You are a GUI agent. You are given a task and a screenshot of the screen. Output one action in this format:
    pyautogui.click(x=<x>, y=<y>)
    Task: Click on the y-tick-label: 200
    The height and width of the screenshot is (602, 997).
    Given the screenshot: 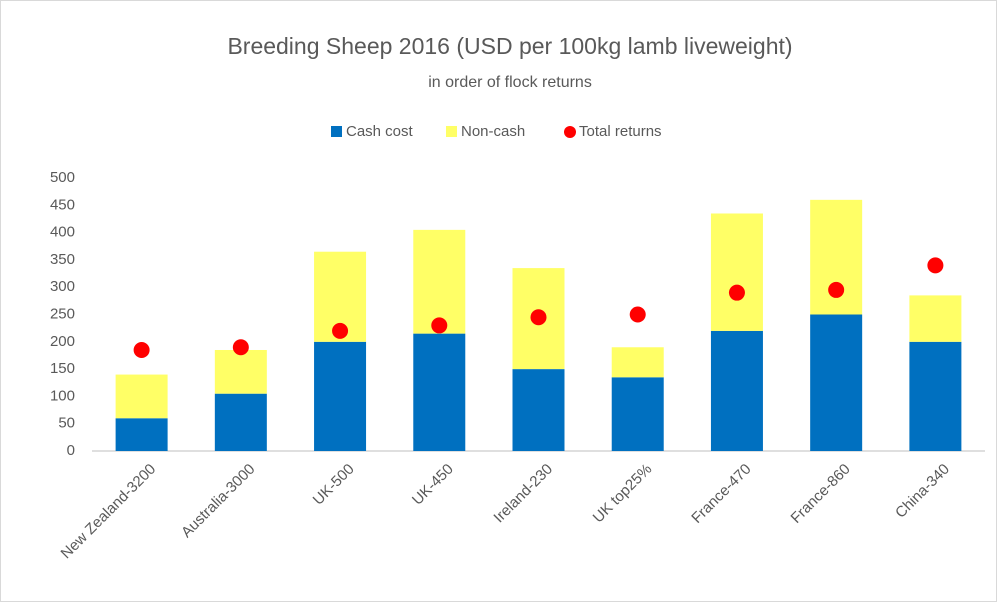 What is the action you would take?
    pyautogui.click(x=62, y=341)
    